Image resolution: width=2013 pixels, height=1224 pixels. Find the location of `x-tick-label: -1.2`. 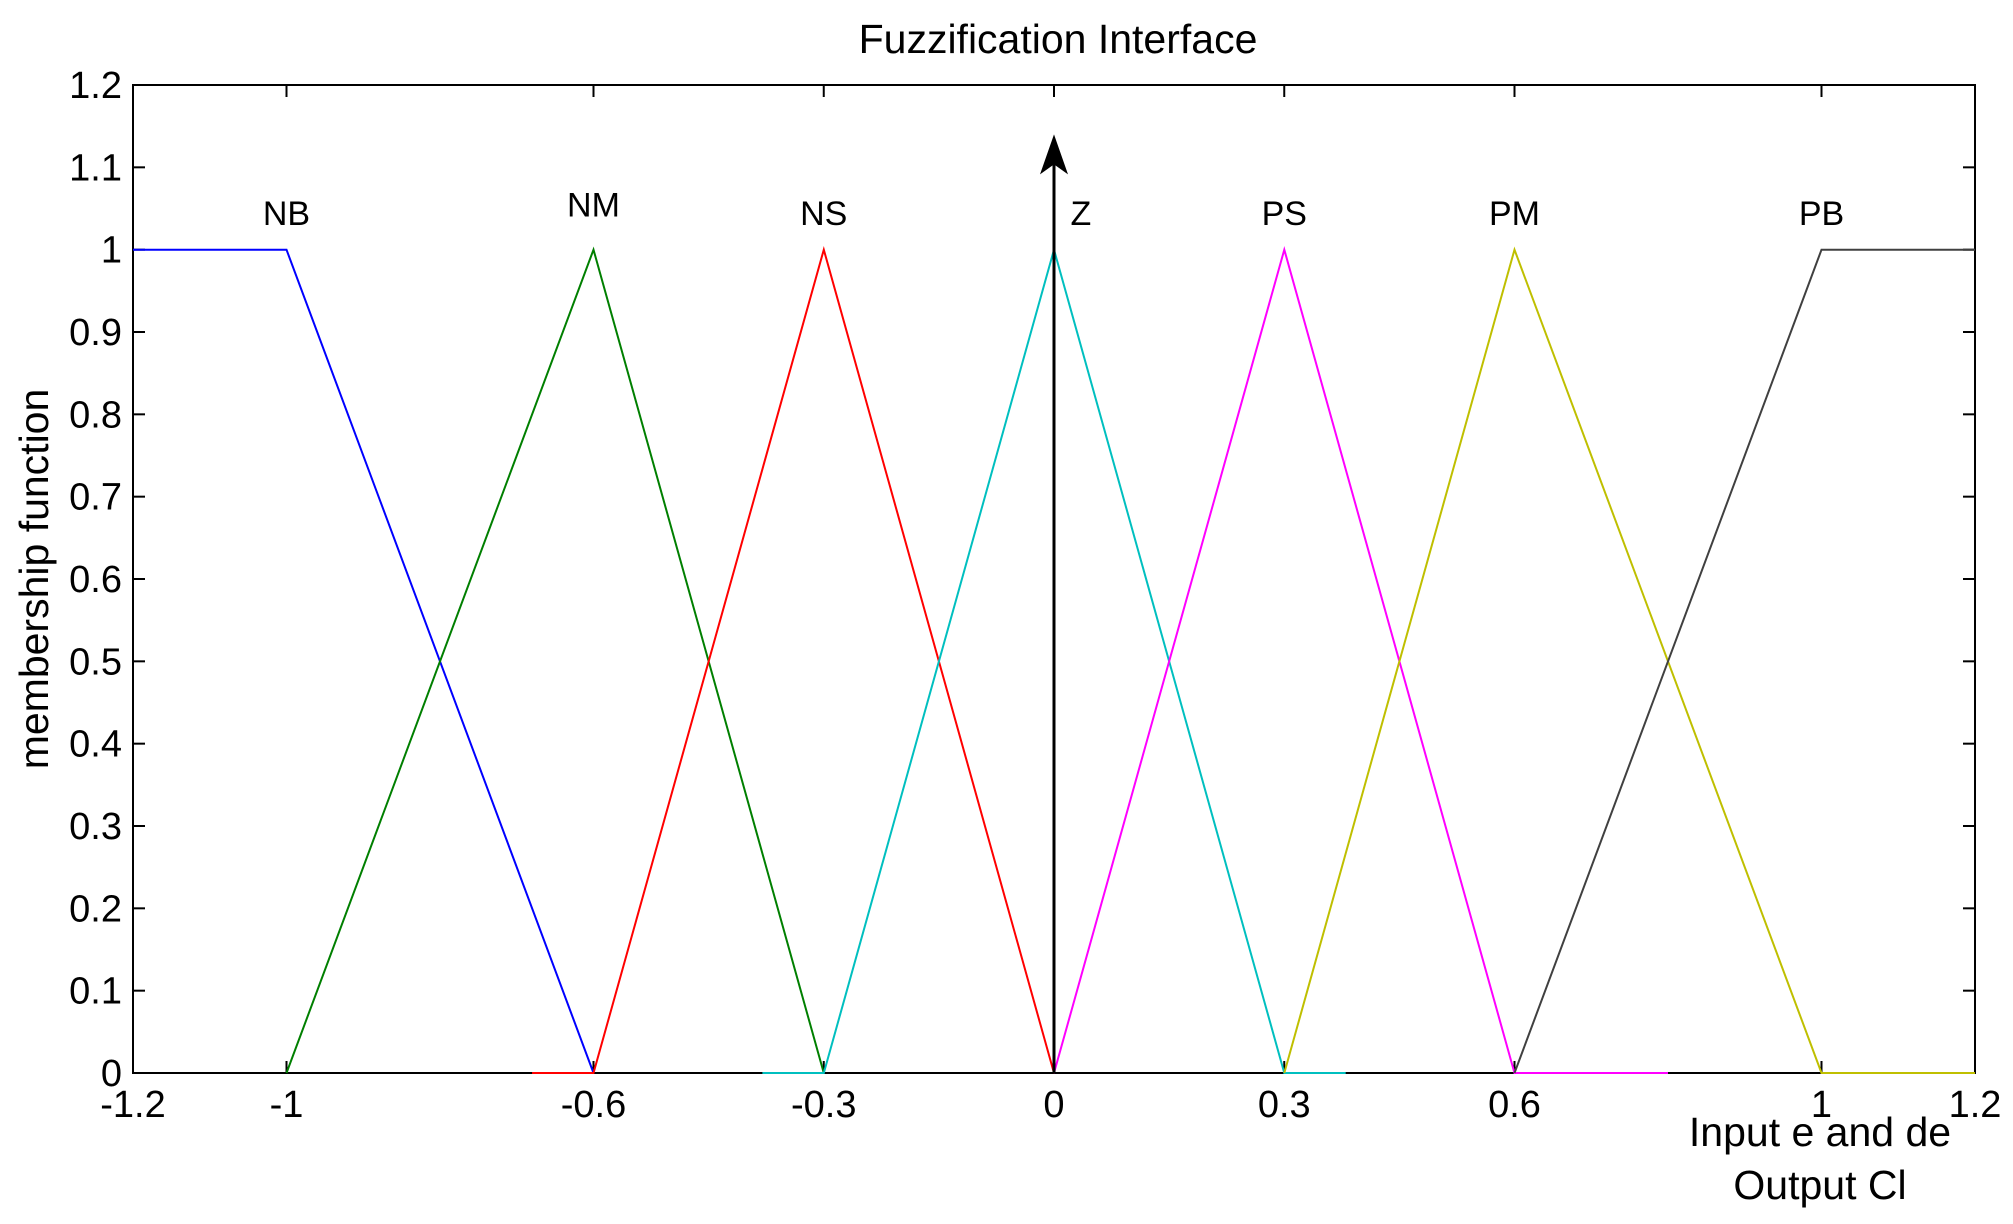

x-tick-label: -1.2 is located at coordinates (132, 1105).